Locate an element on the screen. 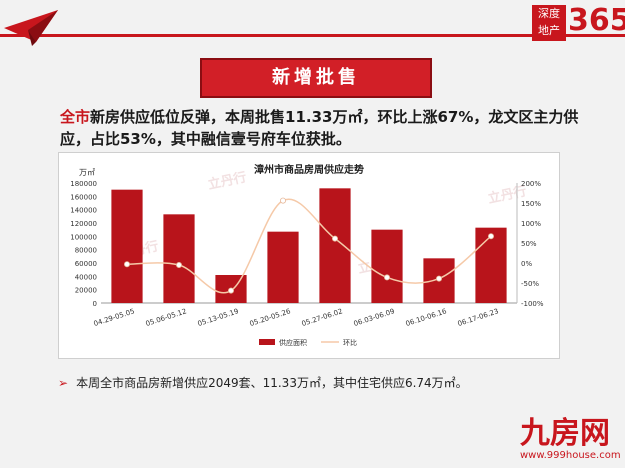  brand-logo: 深度 地产 365 is located at coordinates (578, 22).